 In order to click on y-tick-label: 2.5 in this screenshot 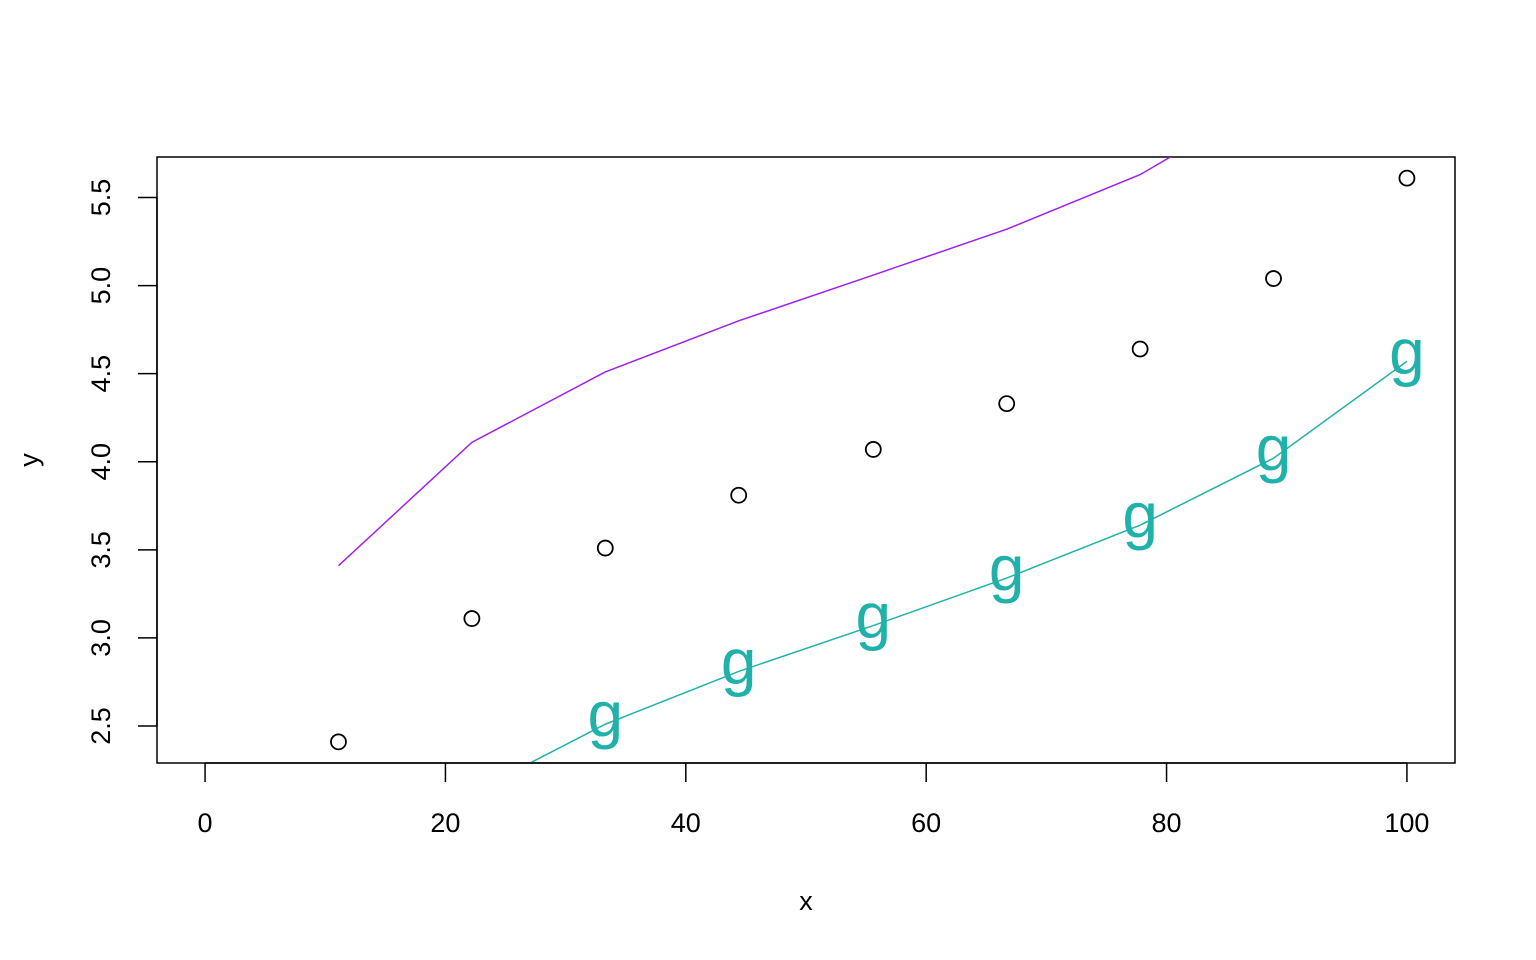, I will do `click(101, 726)`.